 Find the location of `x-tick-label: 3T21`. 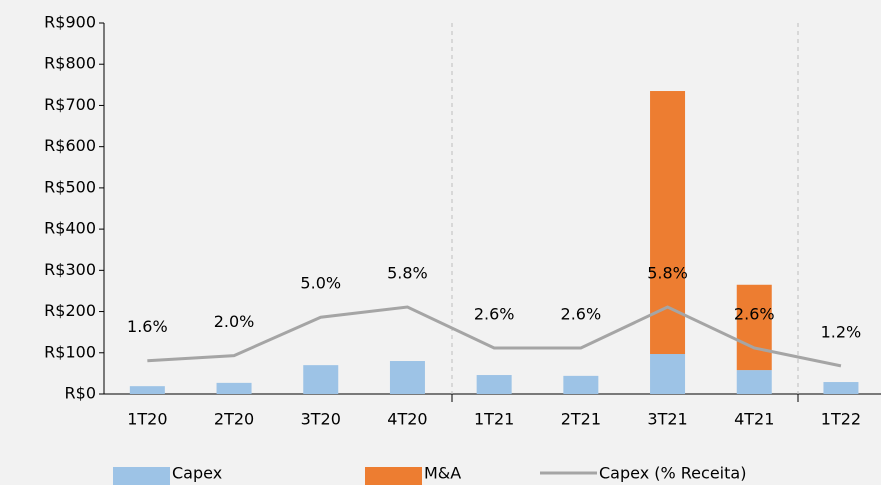

x-tick-label: 3T21 is located at coordinates (667, 419).